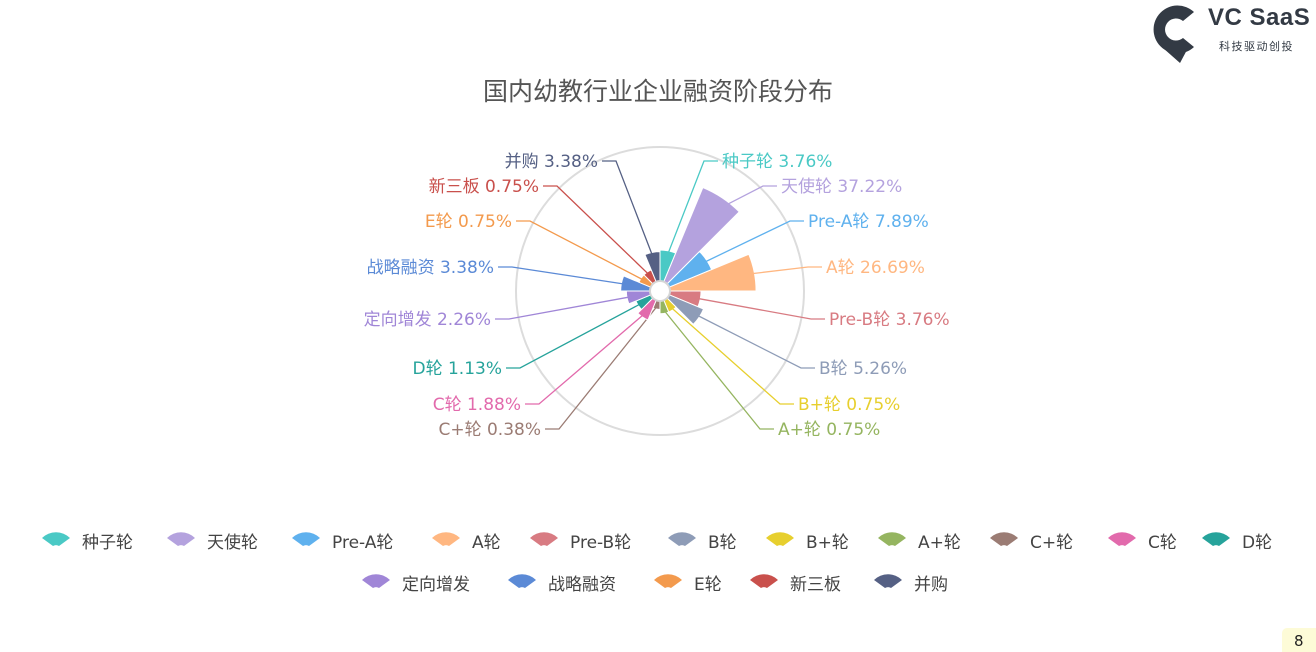 This screenshot has width=1316, height=652. Describe the element at coordinates (939, 543) in the screenshot. I see `legend-label: A+轮` at that location.